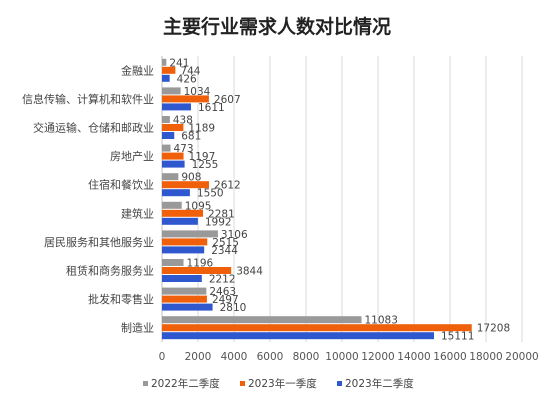 The height and width of the screenshot is (406, 555). Describe the element at coordinates (198, 206) in the screenshot. I see `data-label: 1095` at that location.